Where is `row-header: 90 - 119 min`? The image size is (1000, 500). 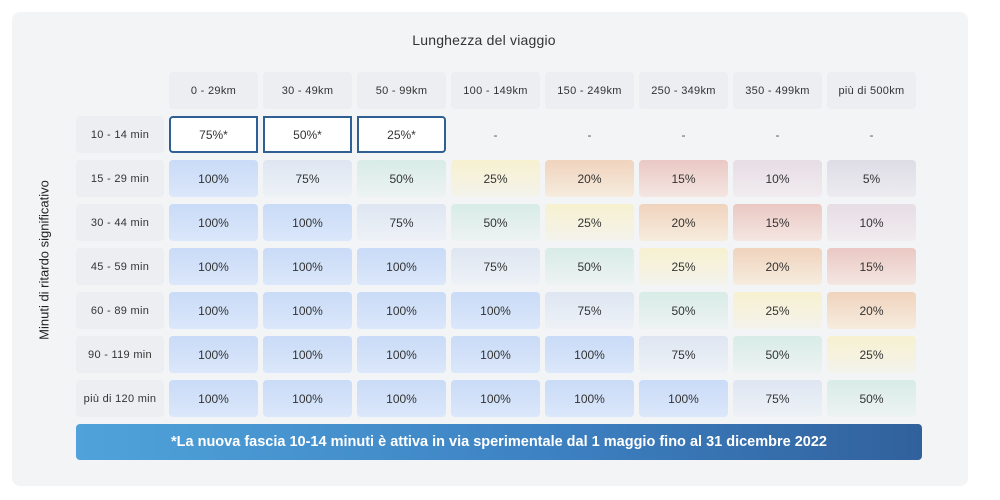
row-header: 90 - 119 min is located at coordinates (120, 354).